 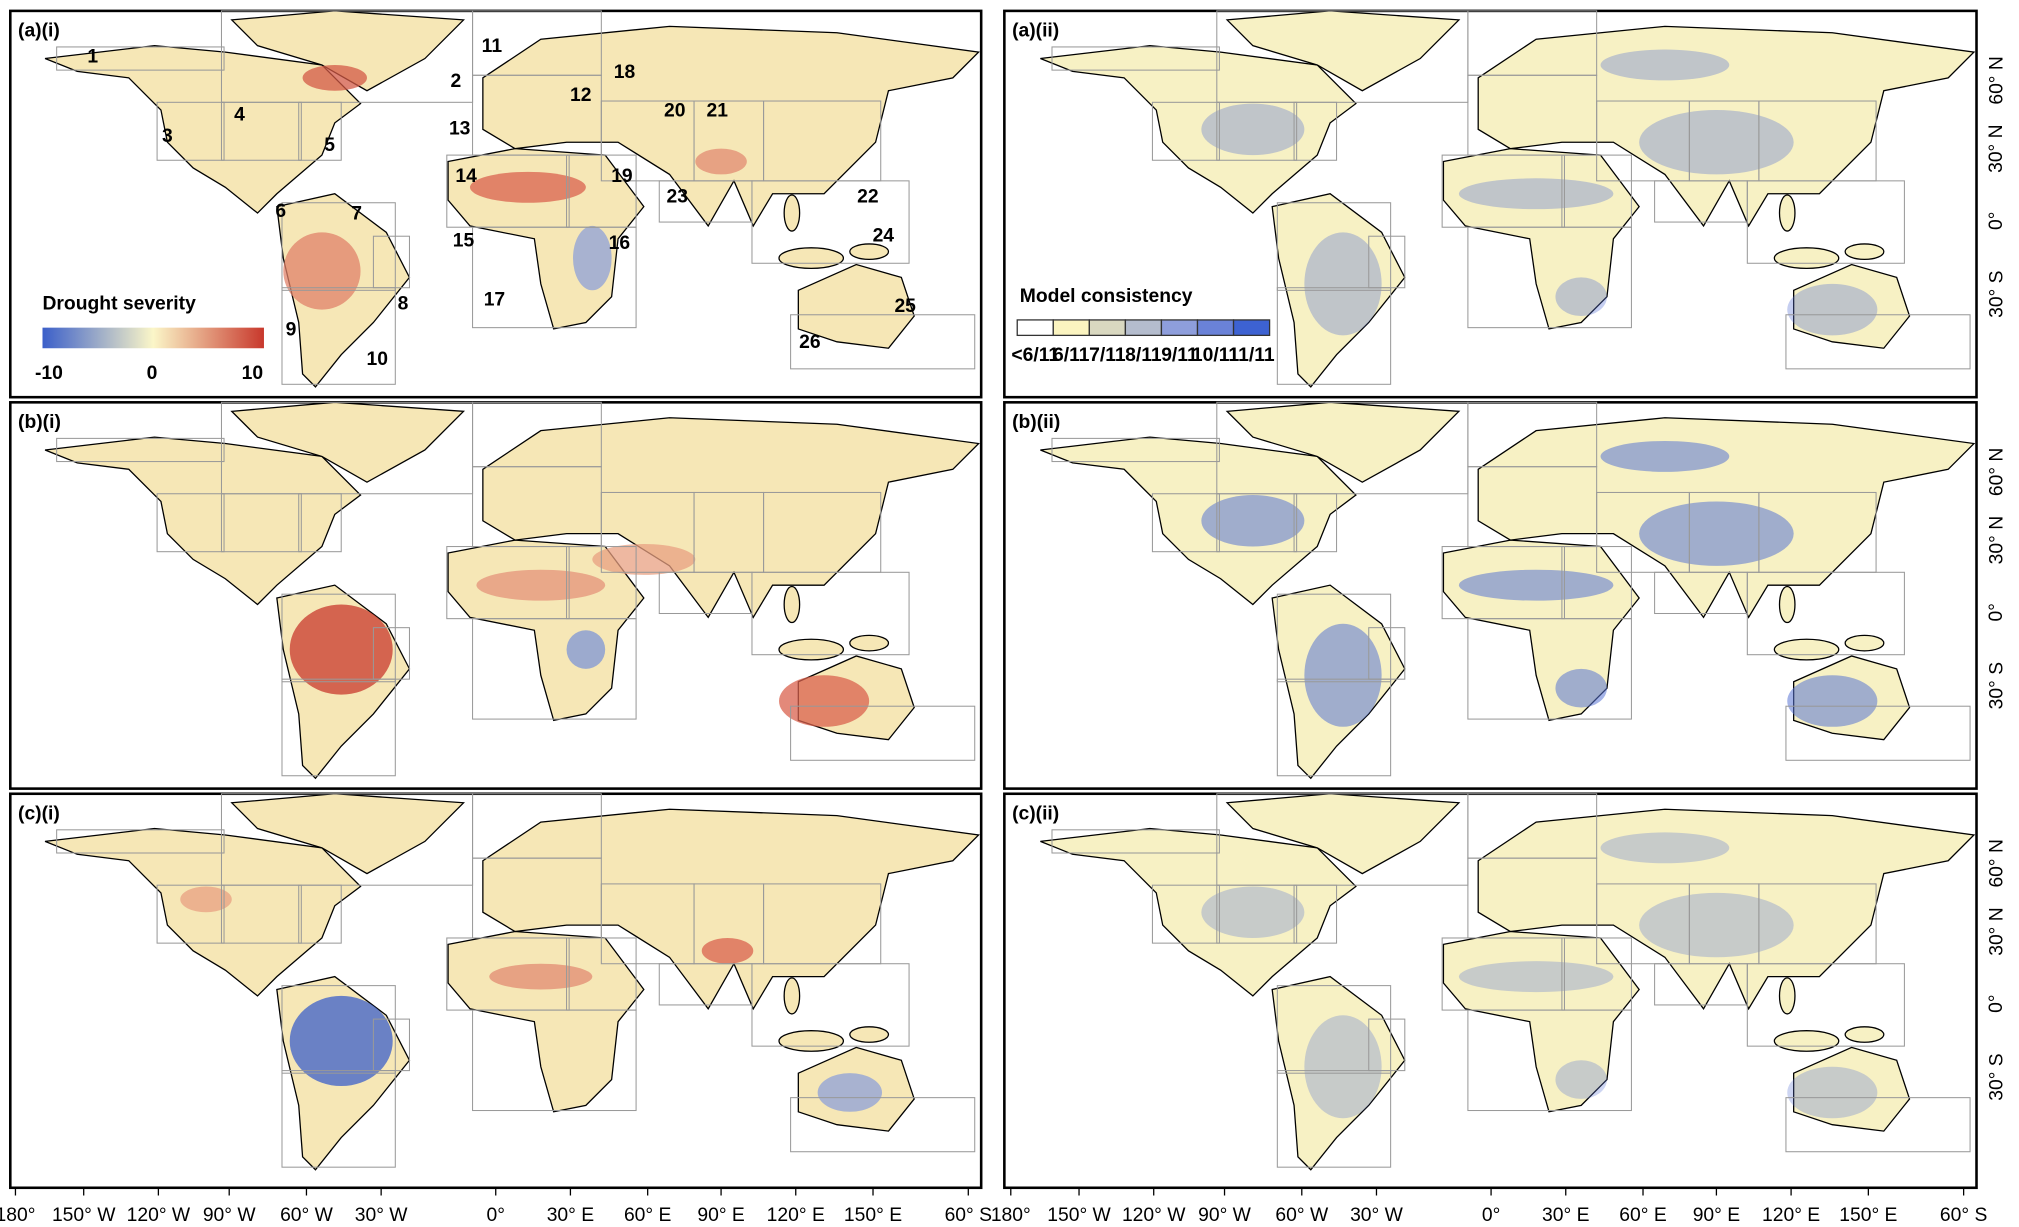 What do you see at coordinates (1107, 355) in the screenshot?
I see `legend-label: 7/11` at bounding box center [1107, 355].